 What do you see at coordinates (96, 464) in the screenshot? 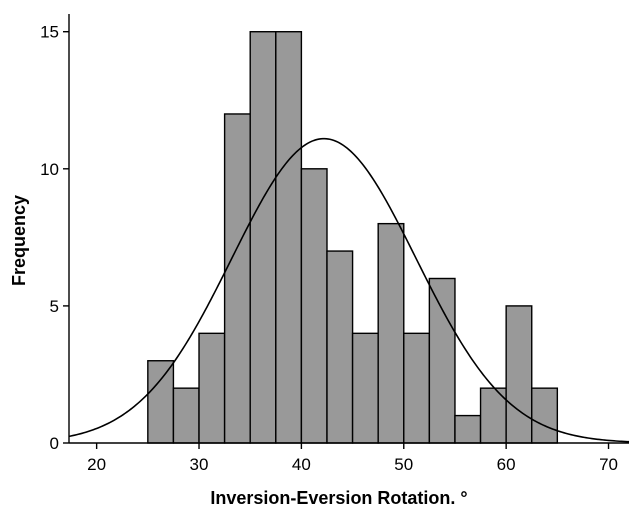
I see `x-tick-label-20: 20` at bounding box center [96, 464].